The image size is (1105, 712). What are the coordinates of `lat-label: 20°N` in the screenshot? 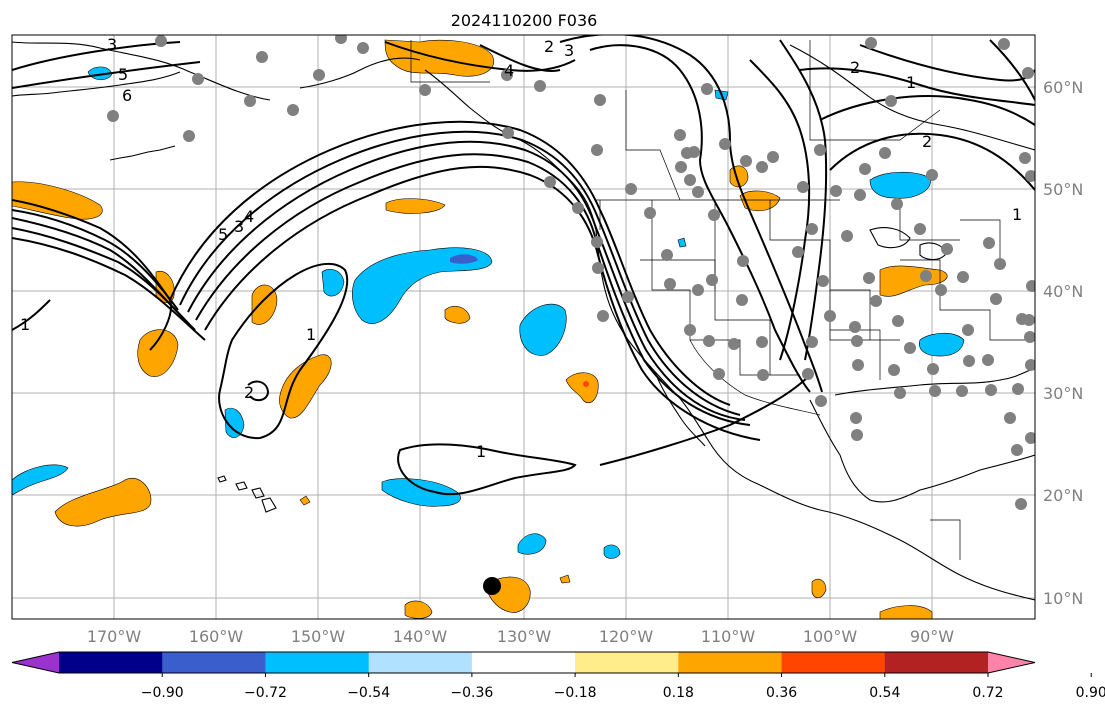 It's located at (1063, 495).